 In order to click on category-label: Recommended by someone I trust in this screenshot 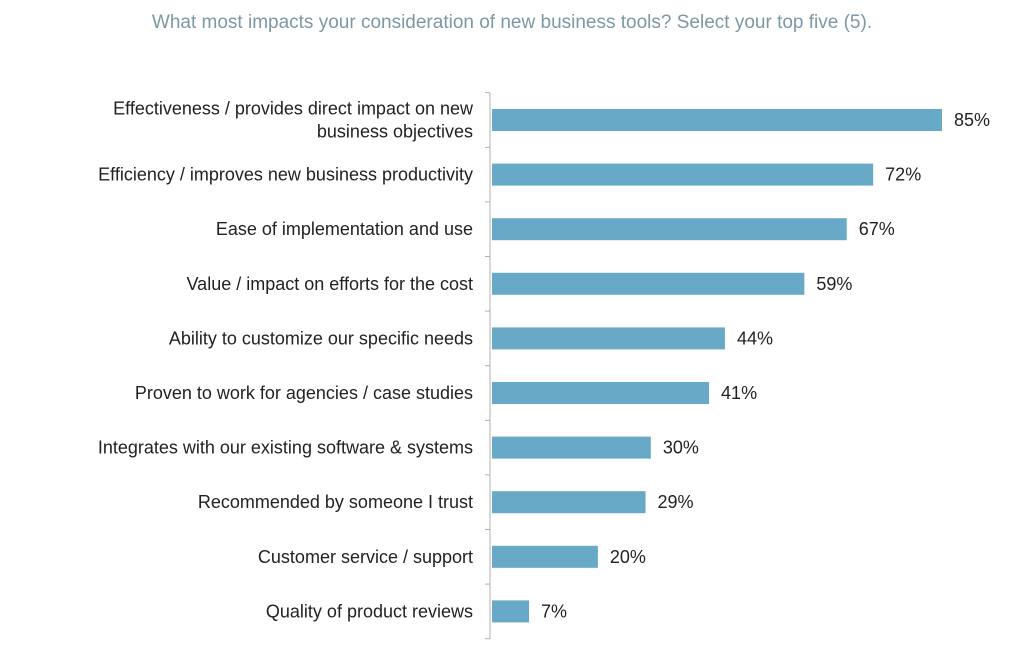, I will do `click(335, 502)`.